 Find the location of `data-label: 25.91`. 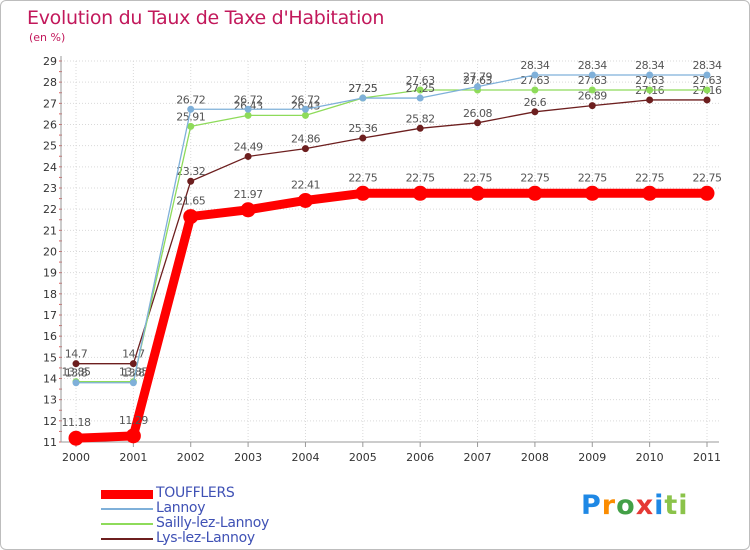

data-label: 25.91 is located at coordinates (190, 116).